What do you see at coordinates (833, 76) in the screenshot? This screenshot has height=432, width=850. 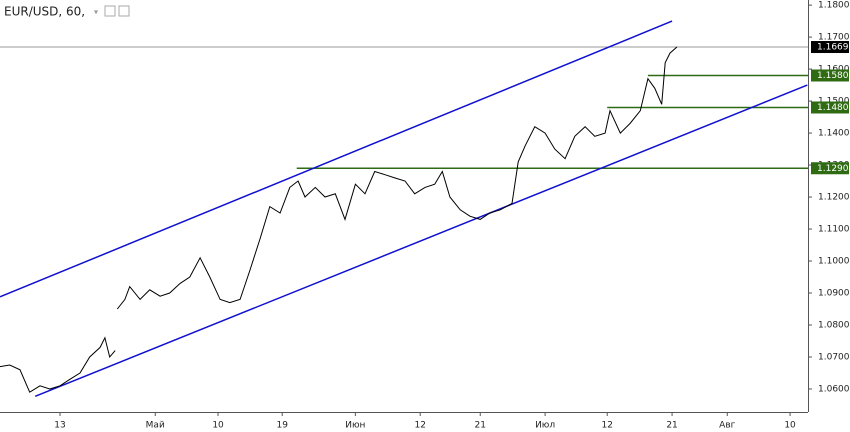 I see `price-level-label: 1.1580` at bounding box center [833, 76].